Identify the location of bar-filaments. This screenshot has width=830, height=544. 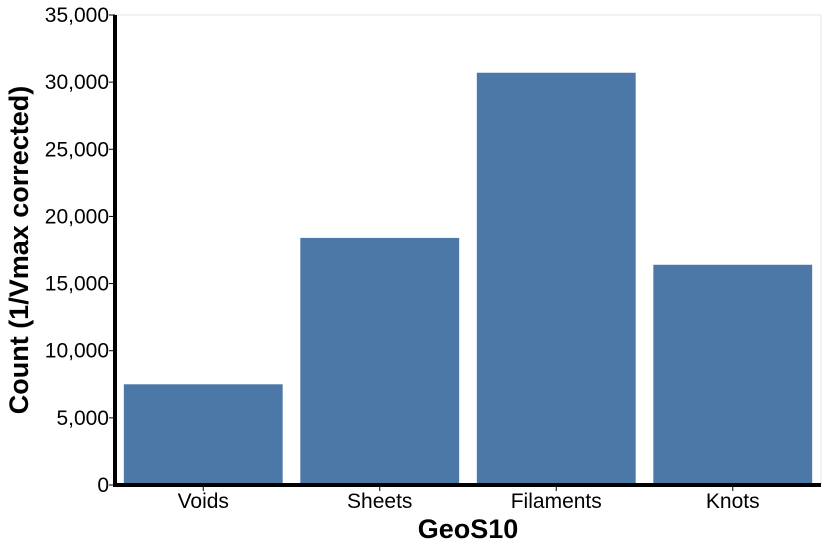
(556, 278).